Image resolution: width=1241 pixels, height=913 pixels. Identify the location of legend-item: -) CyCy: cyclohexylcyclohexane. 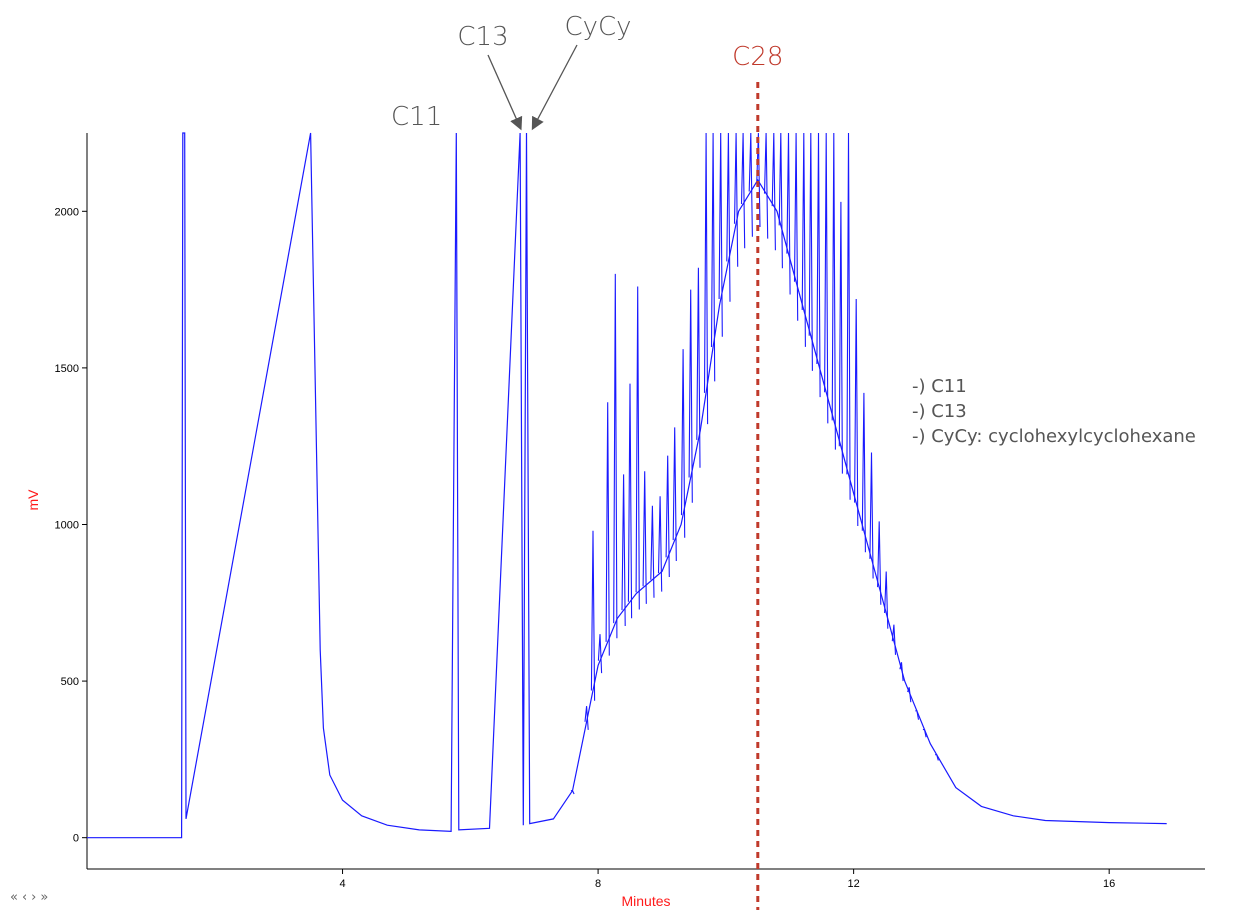
(1054, 436).